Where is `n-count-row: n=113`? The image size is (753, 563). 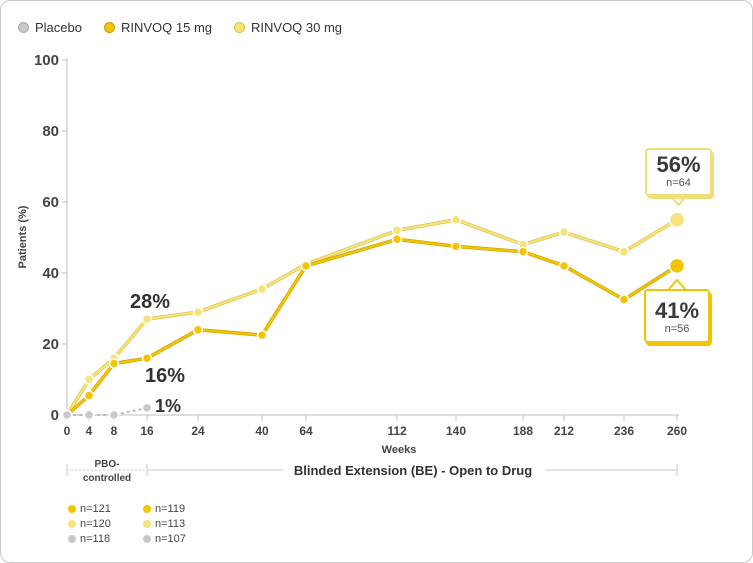 n-count-row: n=113 is located at coordinates (164, 523).